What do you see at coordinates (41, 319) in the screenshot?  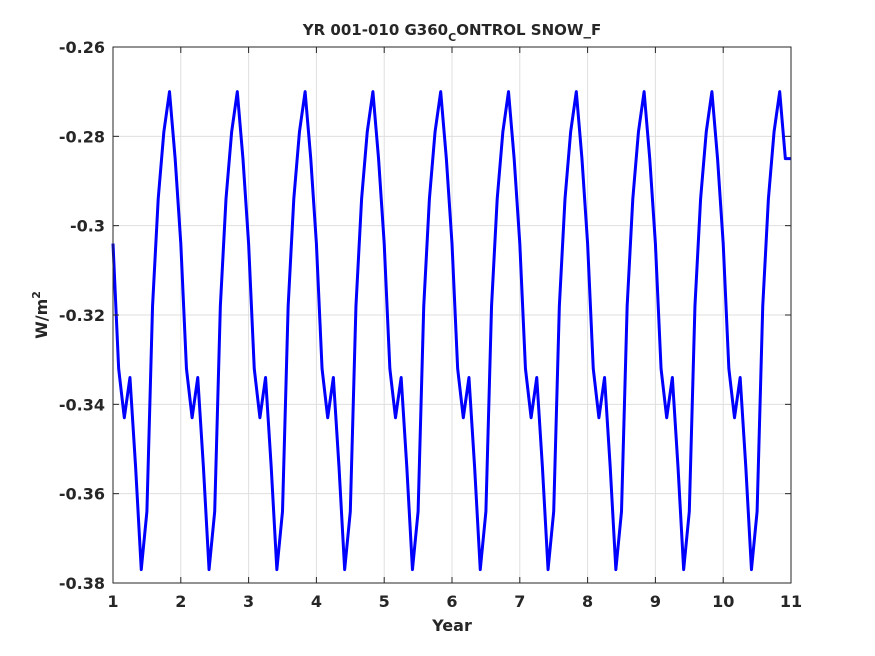 I see `y-axis-label-base: W/m` at bounding box center [41, 319].